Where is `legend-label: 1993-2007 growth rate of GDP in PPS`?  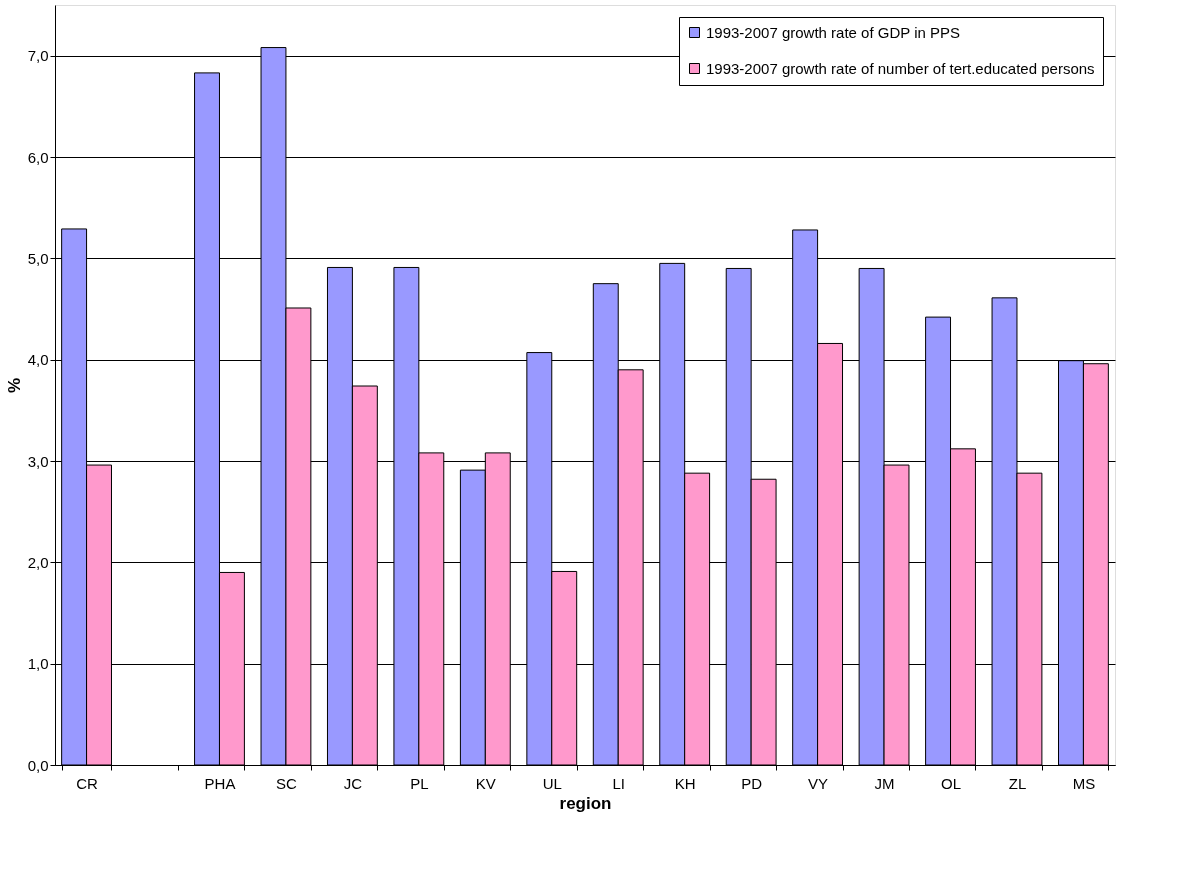
legend-label: 1993-2007 growth rate of GDP in PPS is located at coordinates (833, 32).